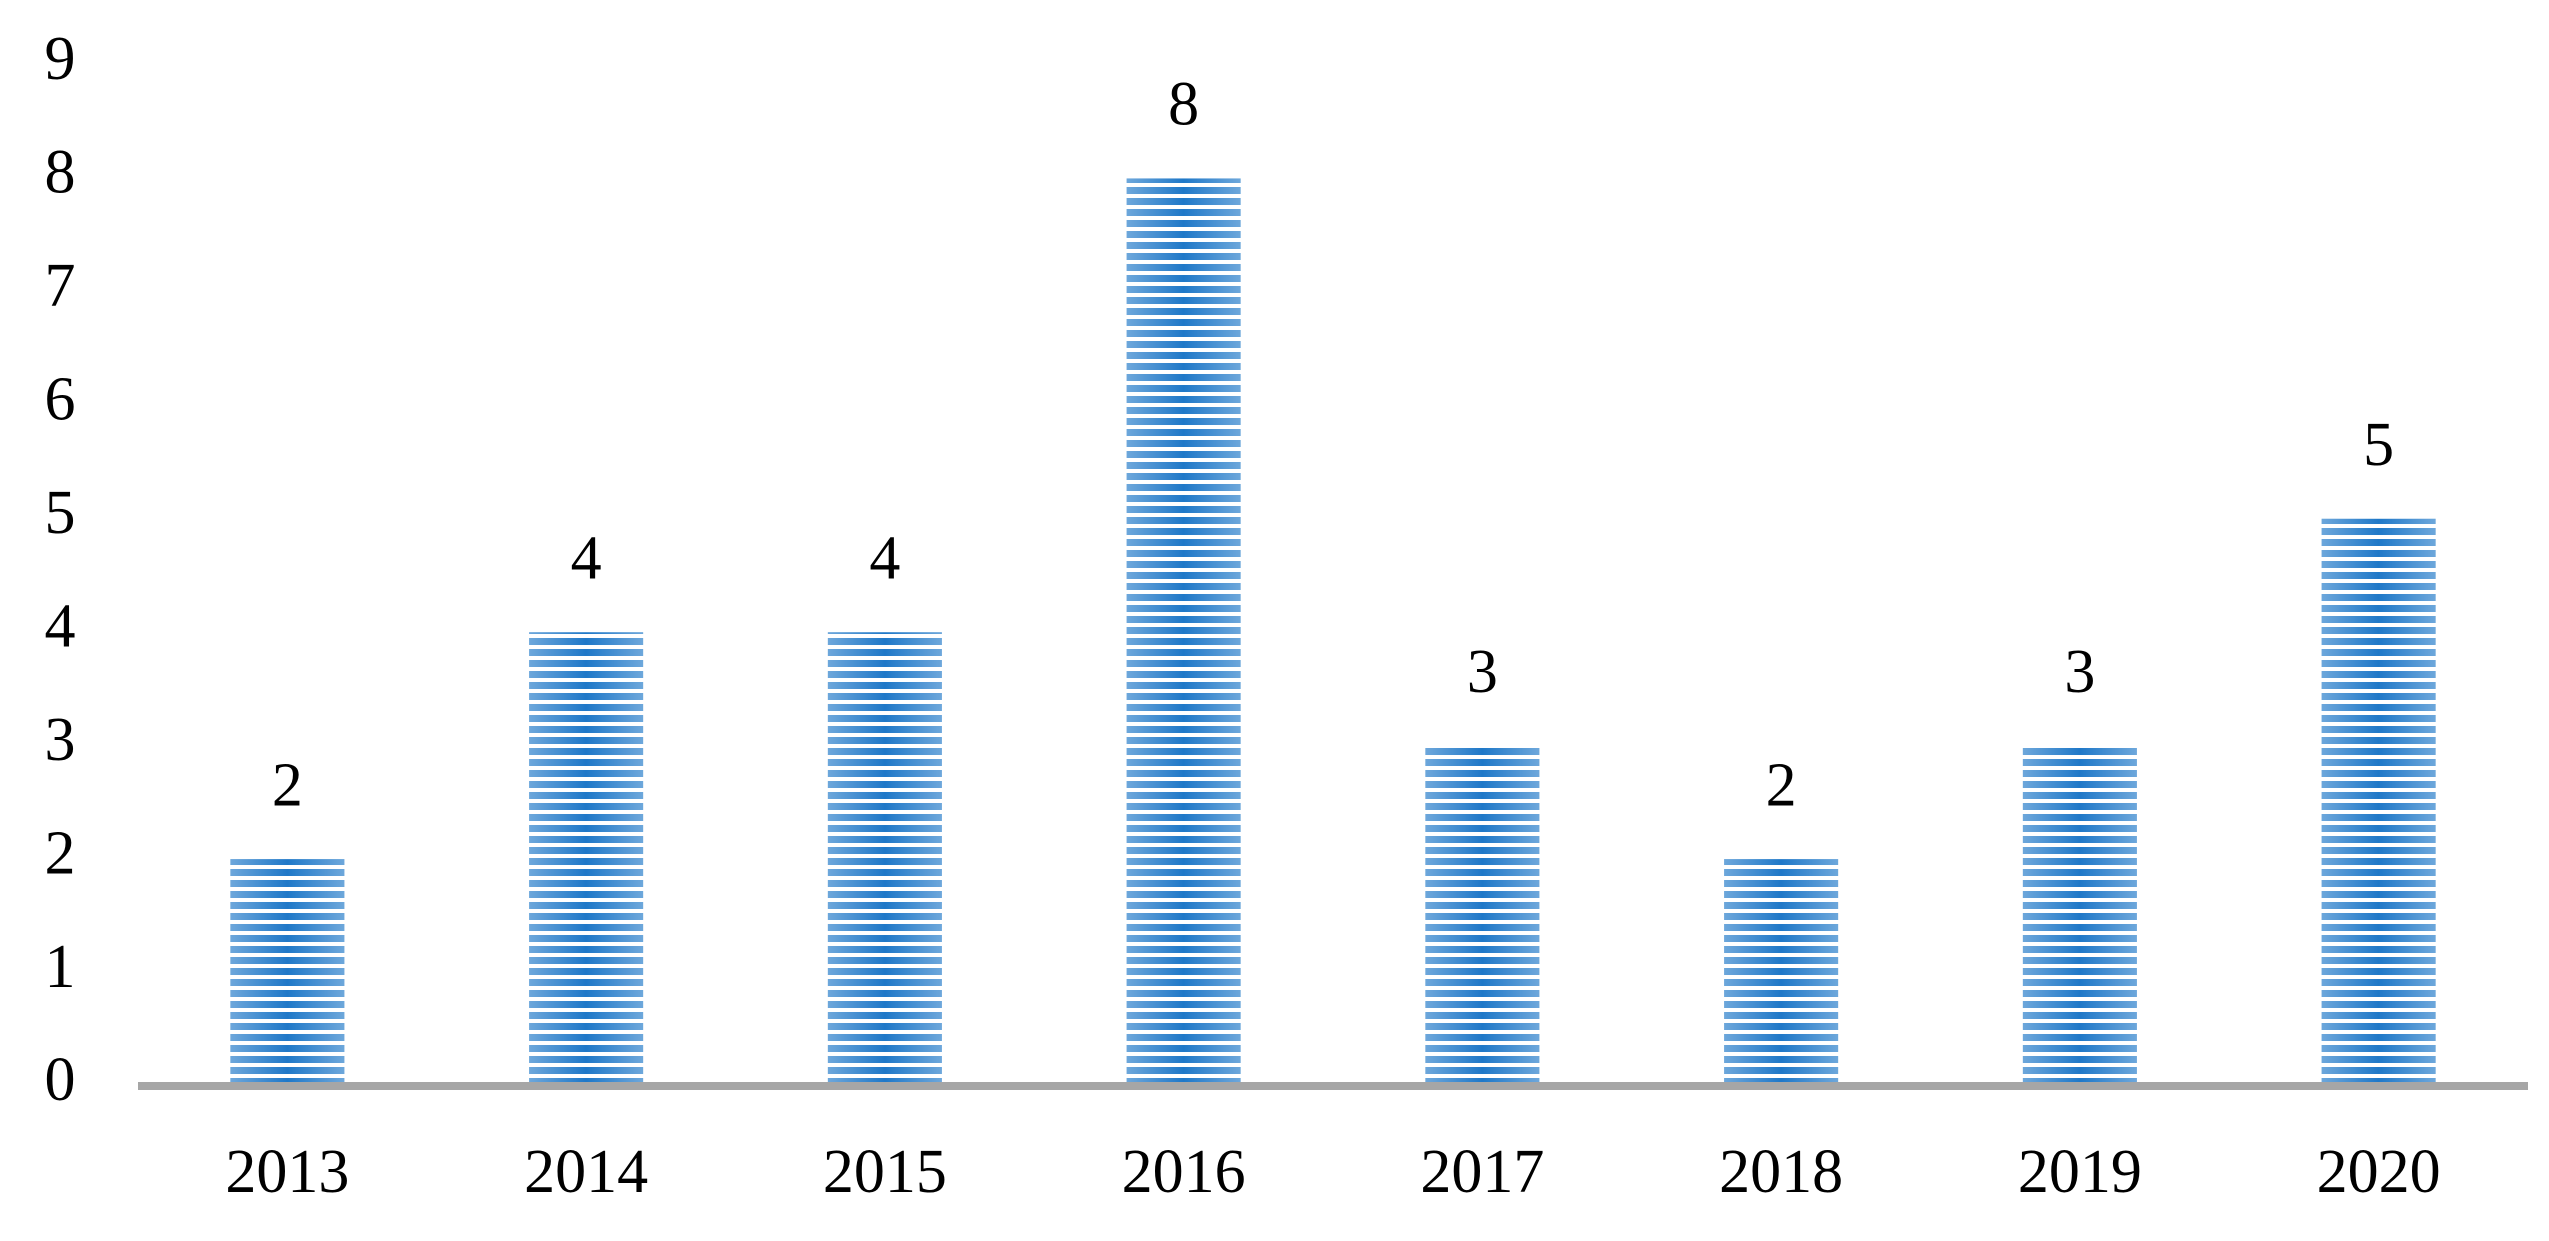 The width and height of the screenshot is (2549, 1241). Describe the element at coordinates (60, 740) in the screenshot. I see `y-tick-label: 3` at that location.